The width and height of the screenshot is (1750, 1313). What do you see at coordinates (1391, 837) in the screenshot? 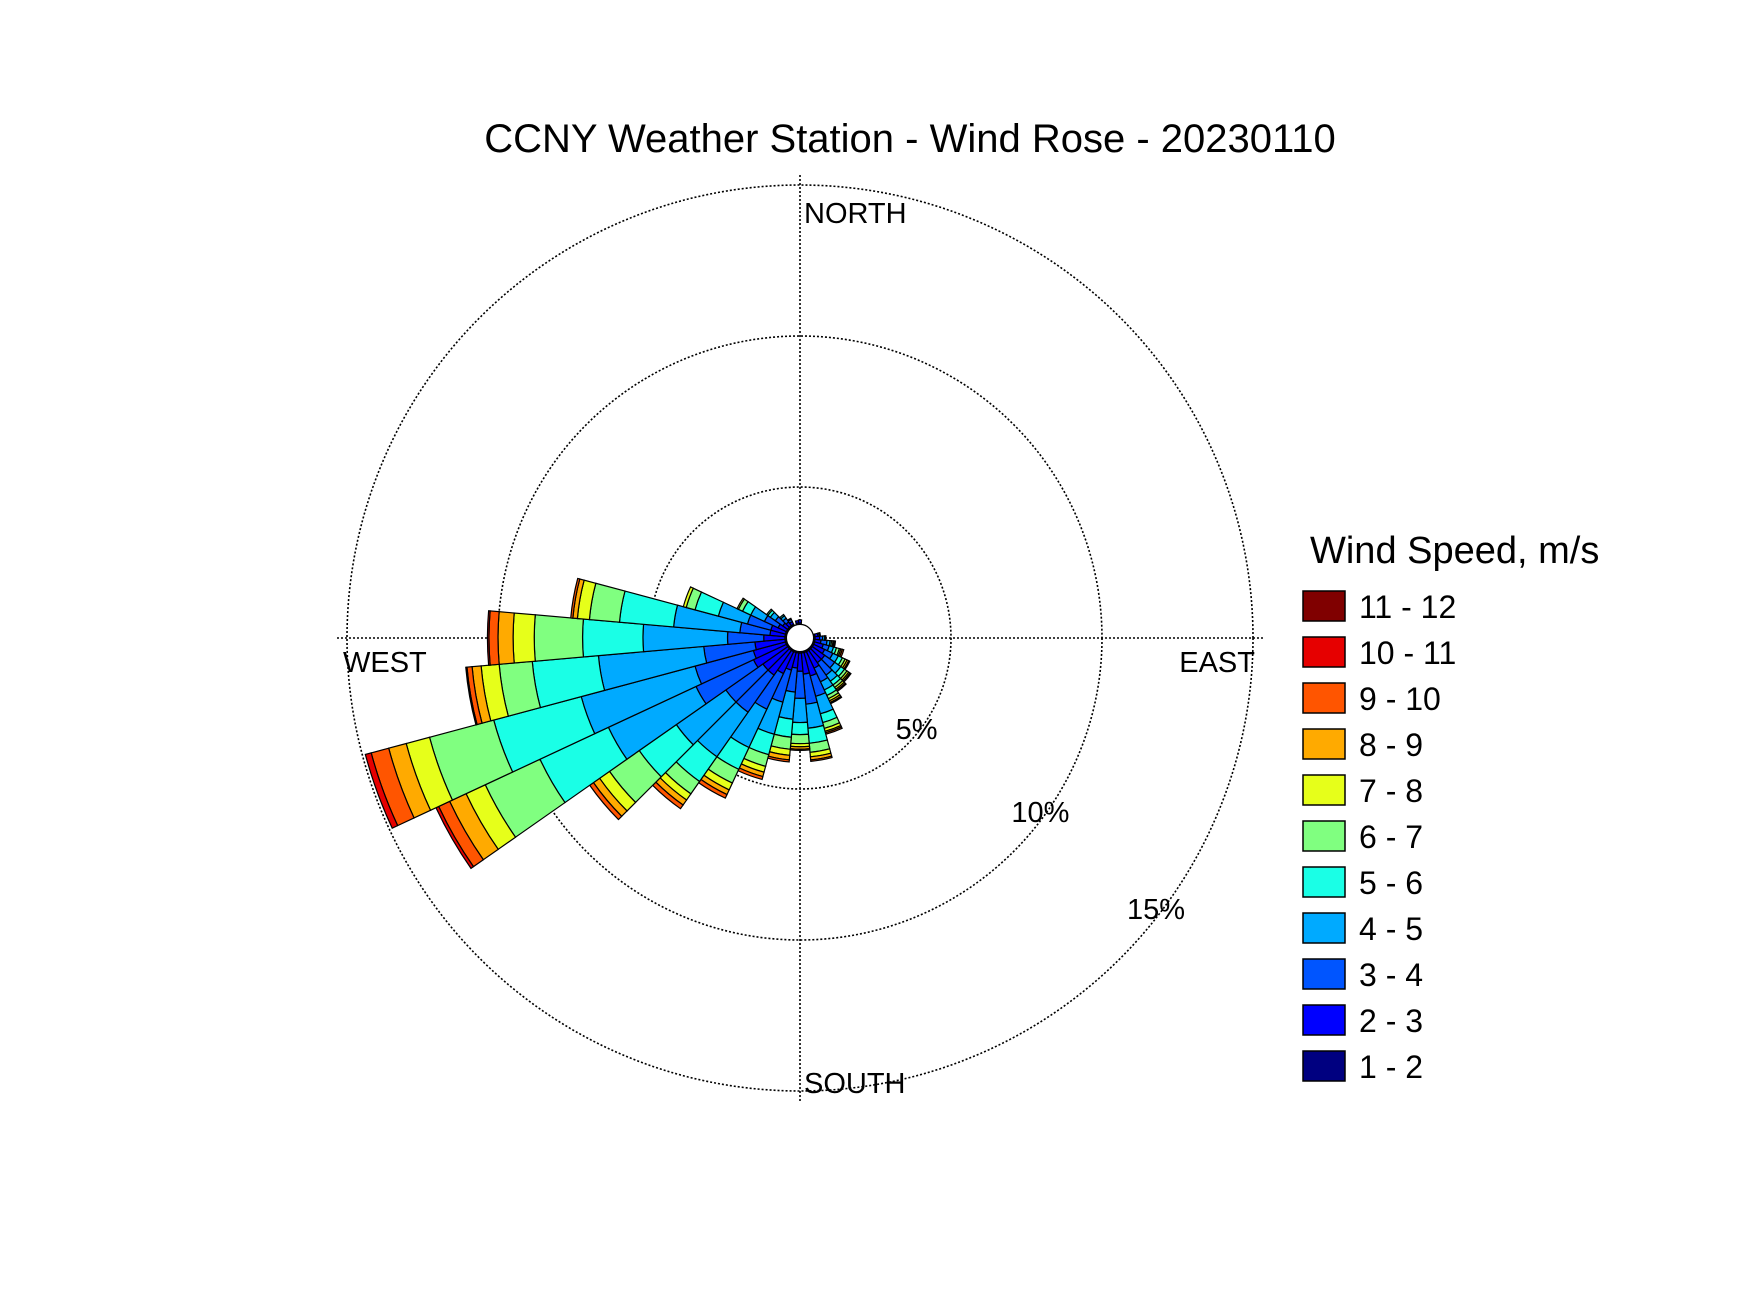
I see `legend-label: 6 - 7` at bounding box center [1391, 837].